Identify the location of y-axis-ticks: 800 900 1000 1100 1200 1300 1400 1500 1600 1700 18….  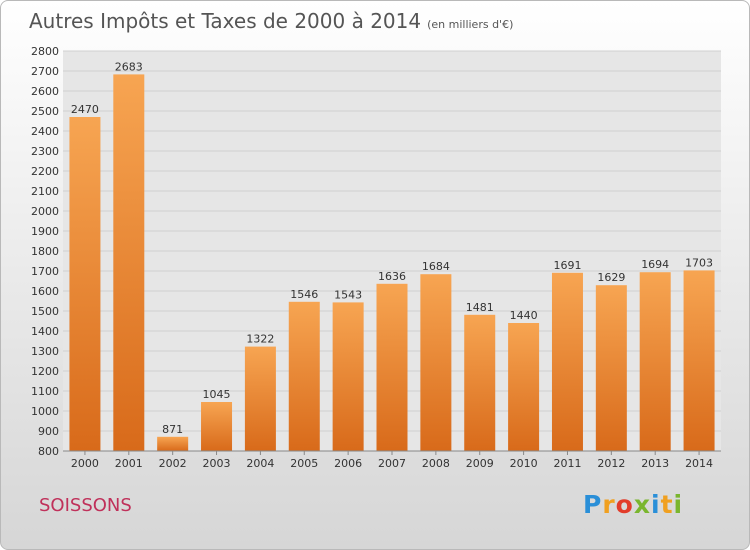
(45, 251).